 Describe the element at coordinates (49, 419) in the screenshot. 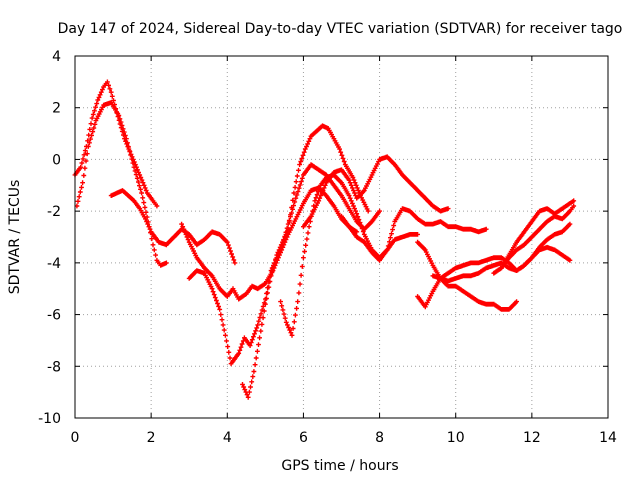

I see `y-tick-label: -10` at that location.